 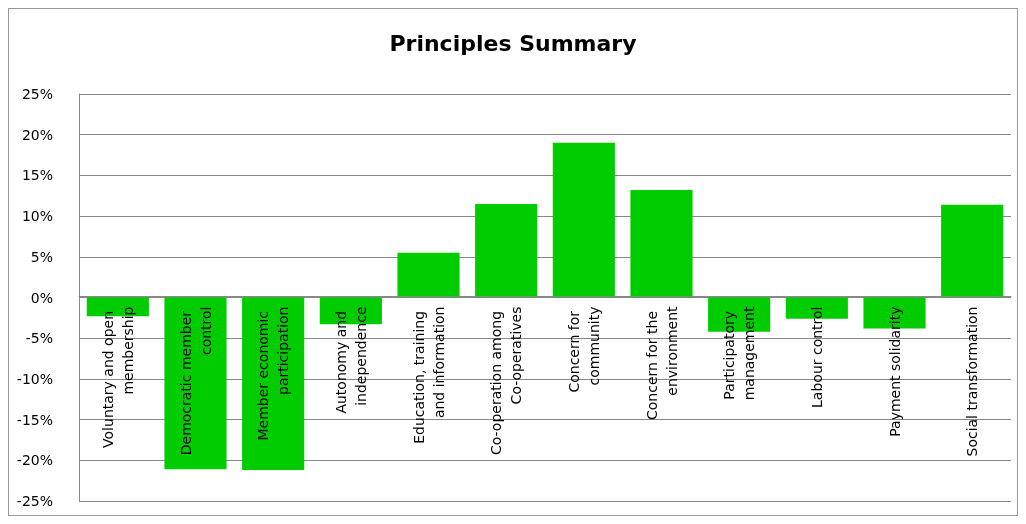 What do you see at coordinates (506, 381) in the screenshot?
I see `x-tick-label: Co-operation among Co-operatives` at bounding box center [506, 381].